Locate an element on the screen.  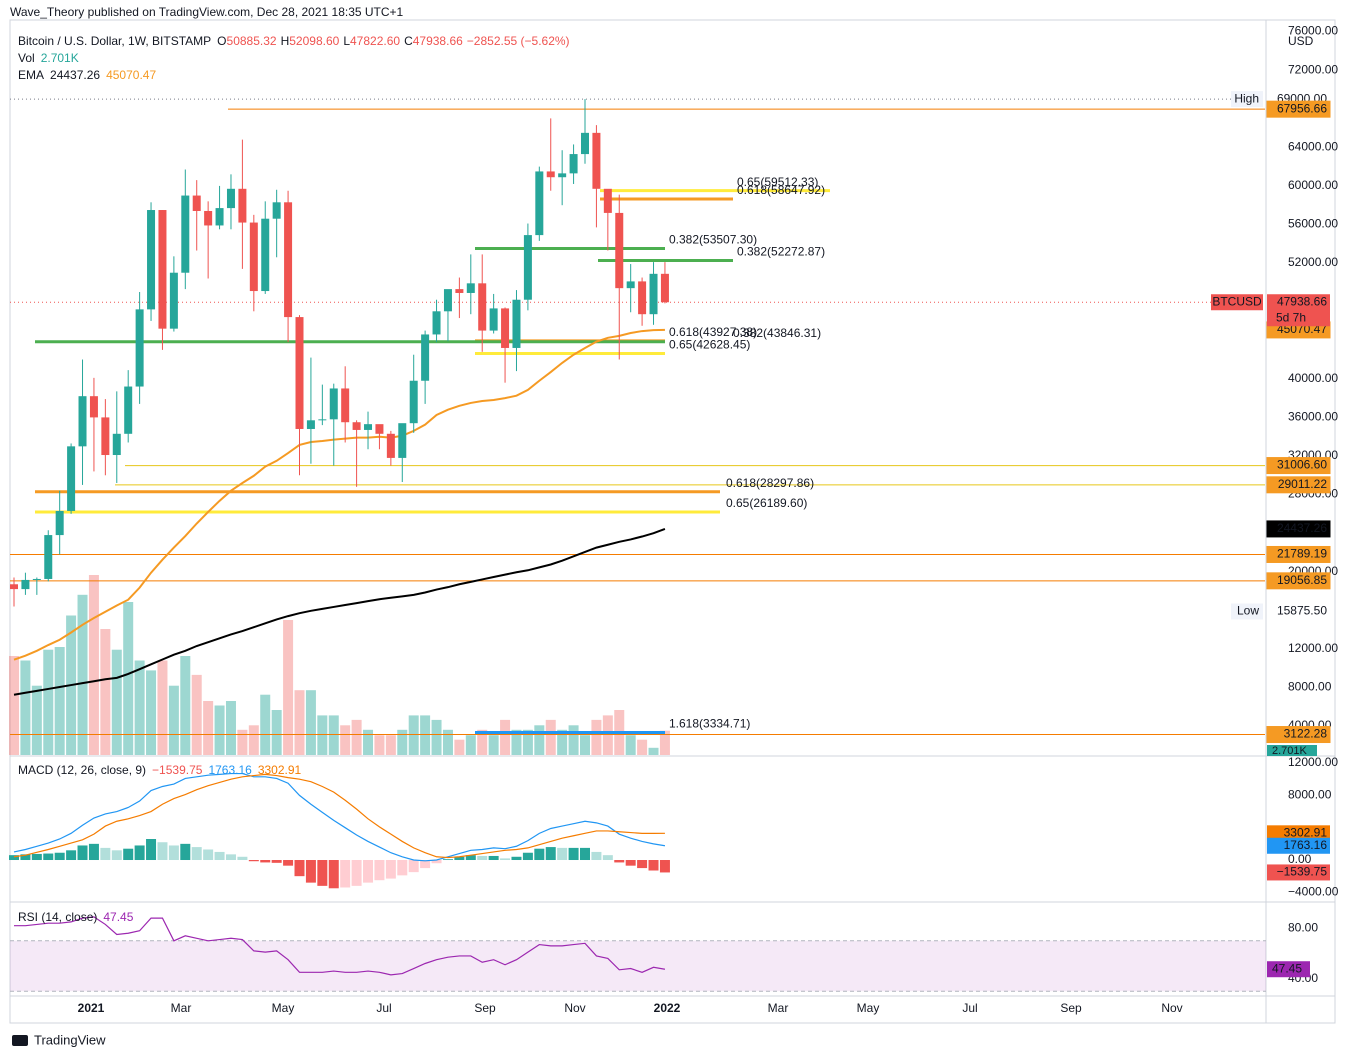
x-tick-label: Sep is located at coordinates (1071, 1008).